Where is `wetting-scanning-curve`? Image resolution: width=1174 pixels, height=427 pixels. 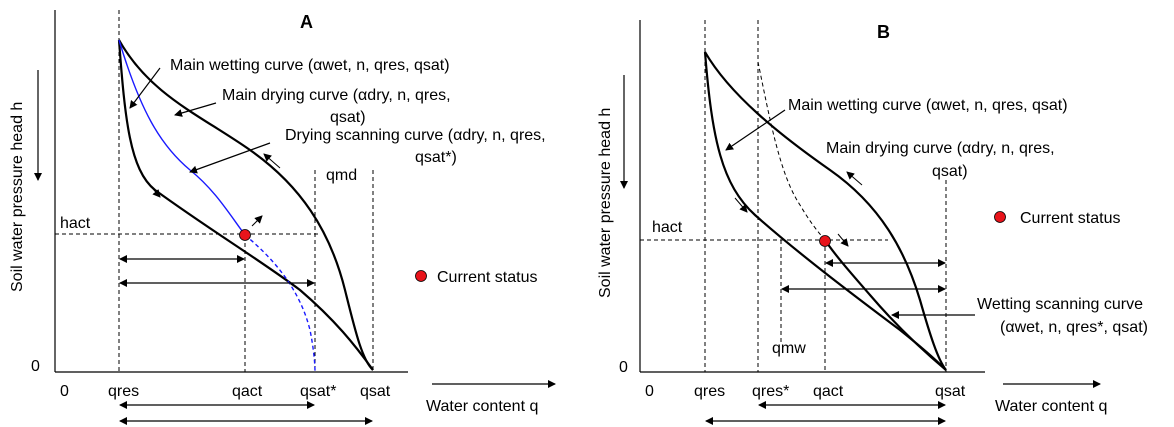 wetting-scanning-curve is located at coordinates (885, 305).